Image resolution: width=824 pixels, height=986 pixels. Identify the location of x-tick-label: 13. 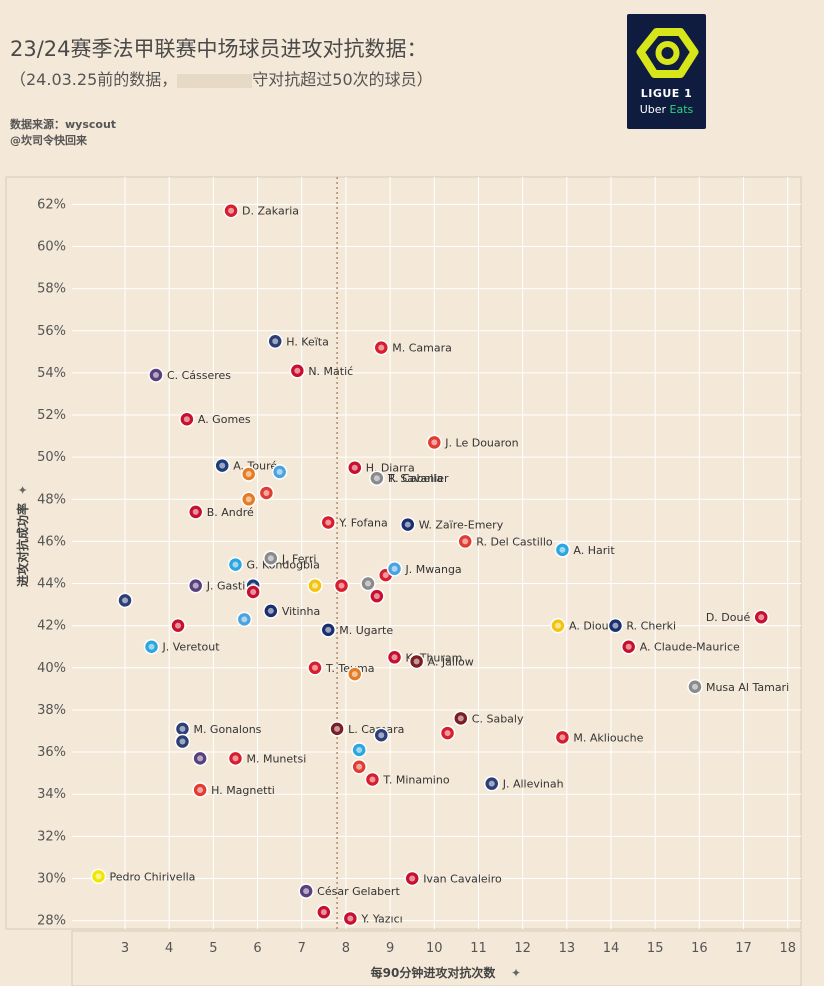
(567, 948).